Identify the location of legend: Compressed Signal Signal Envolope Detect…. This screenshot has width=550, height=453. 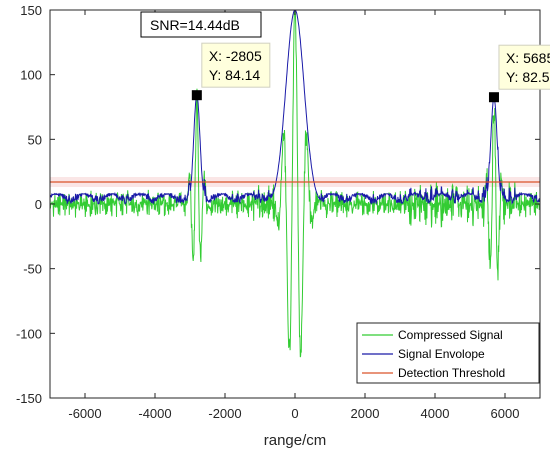
(448, 353).